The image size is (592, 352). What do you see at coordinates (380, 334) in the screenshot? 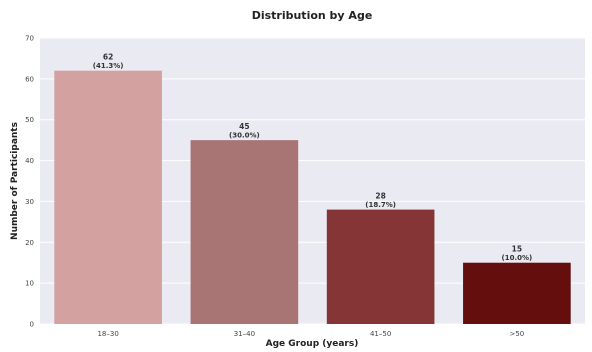
I see `x-tick-label: 41–50` at bounding box center [380, 334].